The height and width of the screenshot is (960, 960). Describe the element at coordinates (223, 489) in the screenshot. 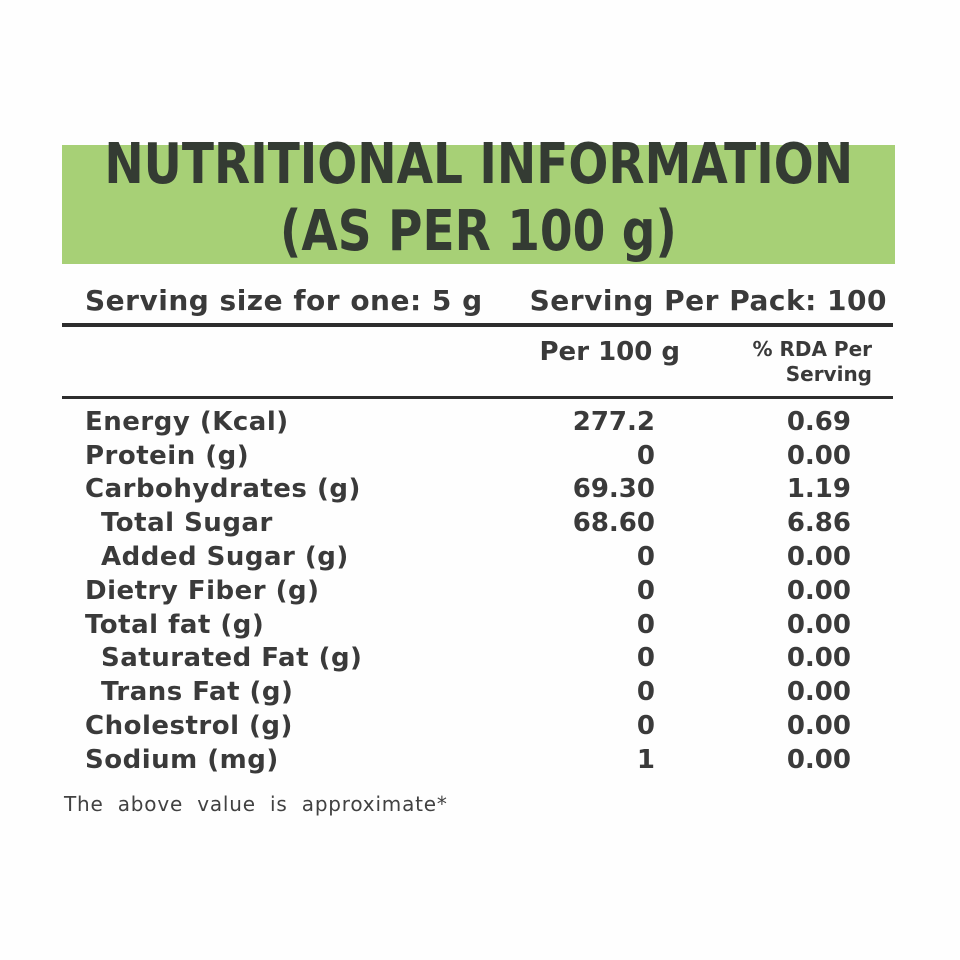

I see `row-label: Carbohydrates (g)` at that location.